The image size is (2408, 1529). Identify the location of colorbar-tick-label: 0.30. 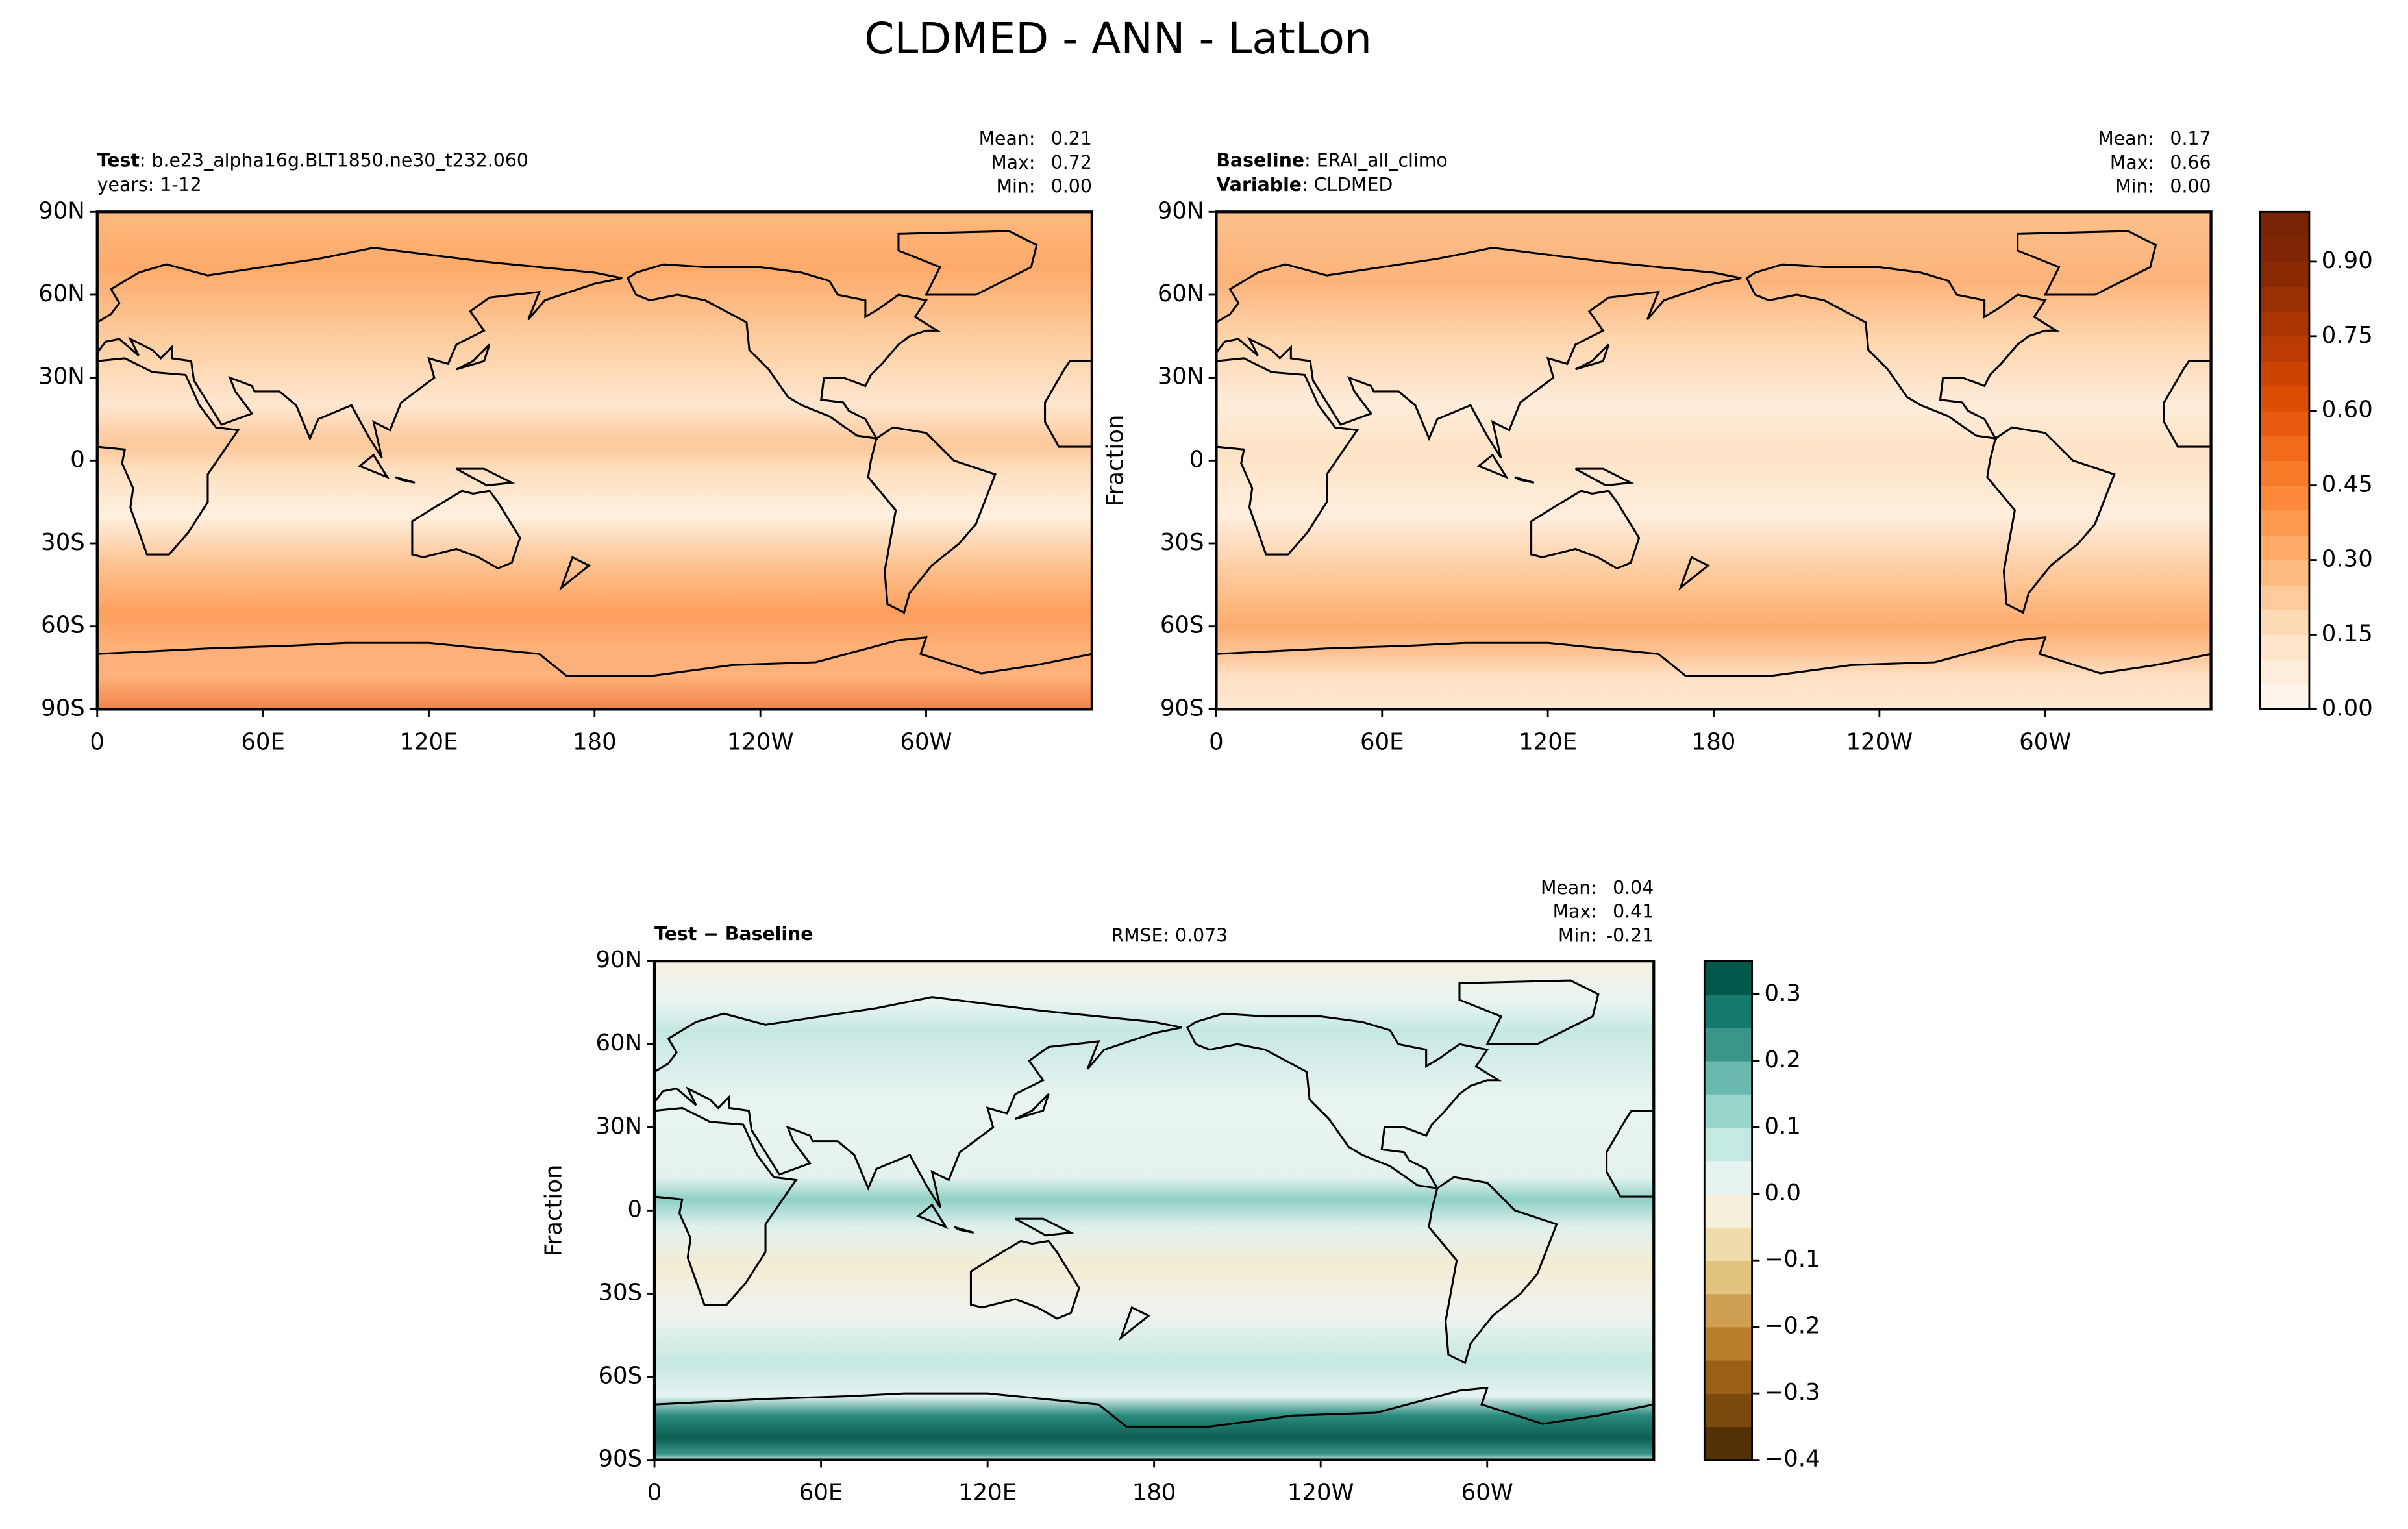
(2347, 559).